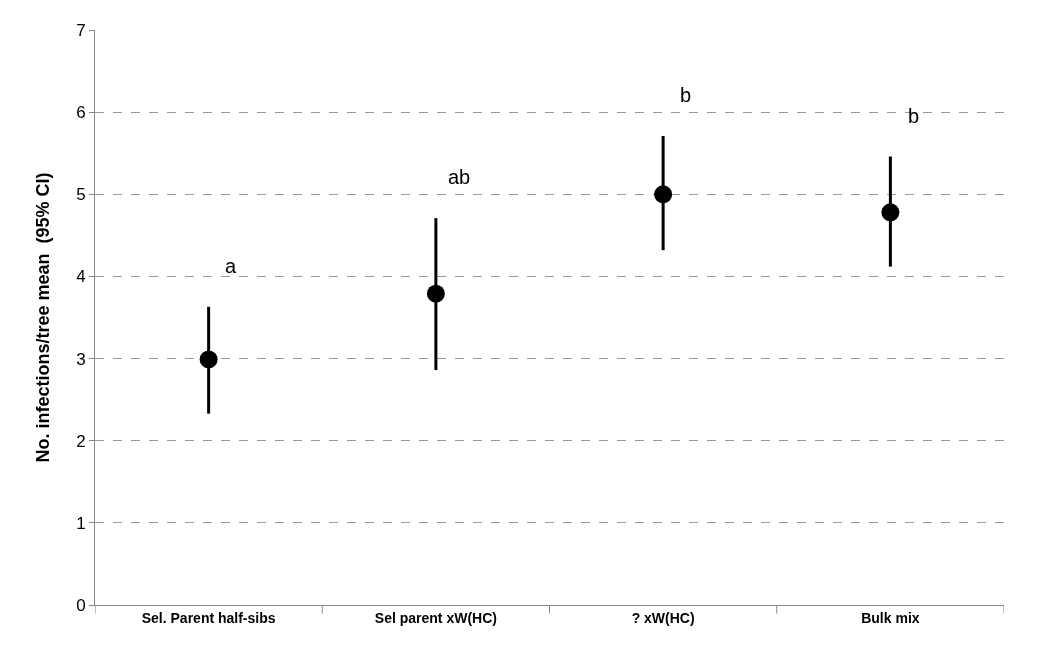  What do you see at coordinates (81, 113) in the screenshot?
I see `y-tick-label: 6` at bounding box center [81, 113].